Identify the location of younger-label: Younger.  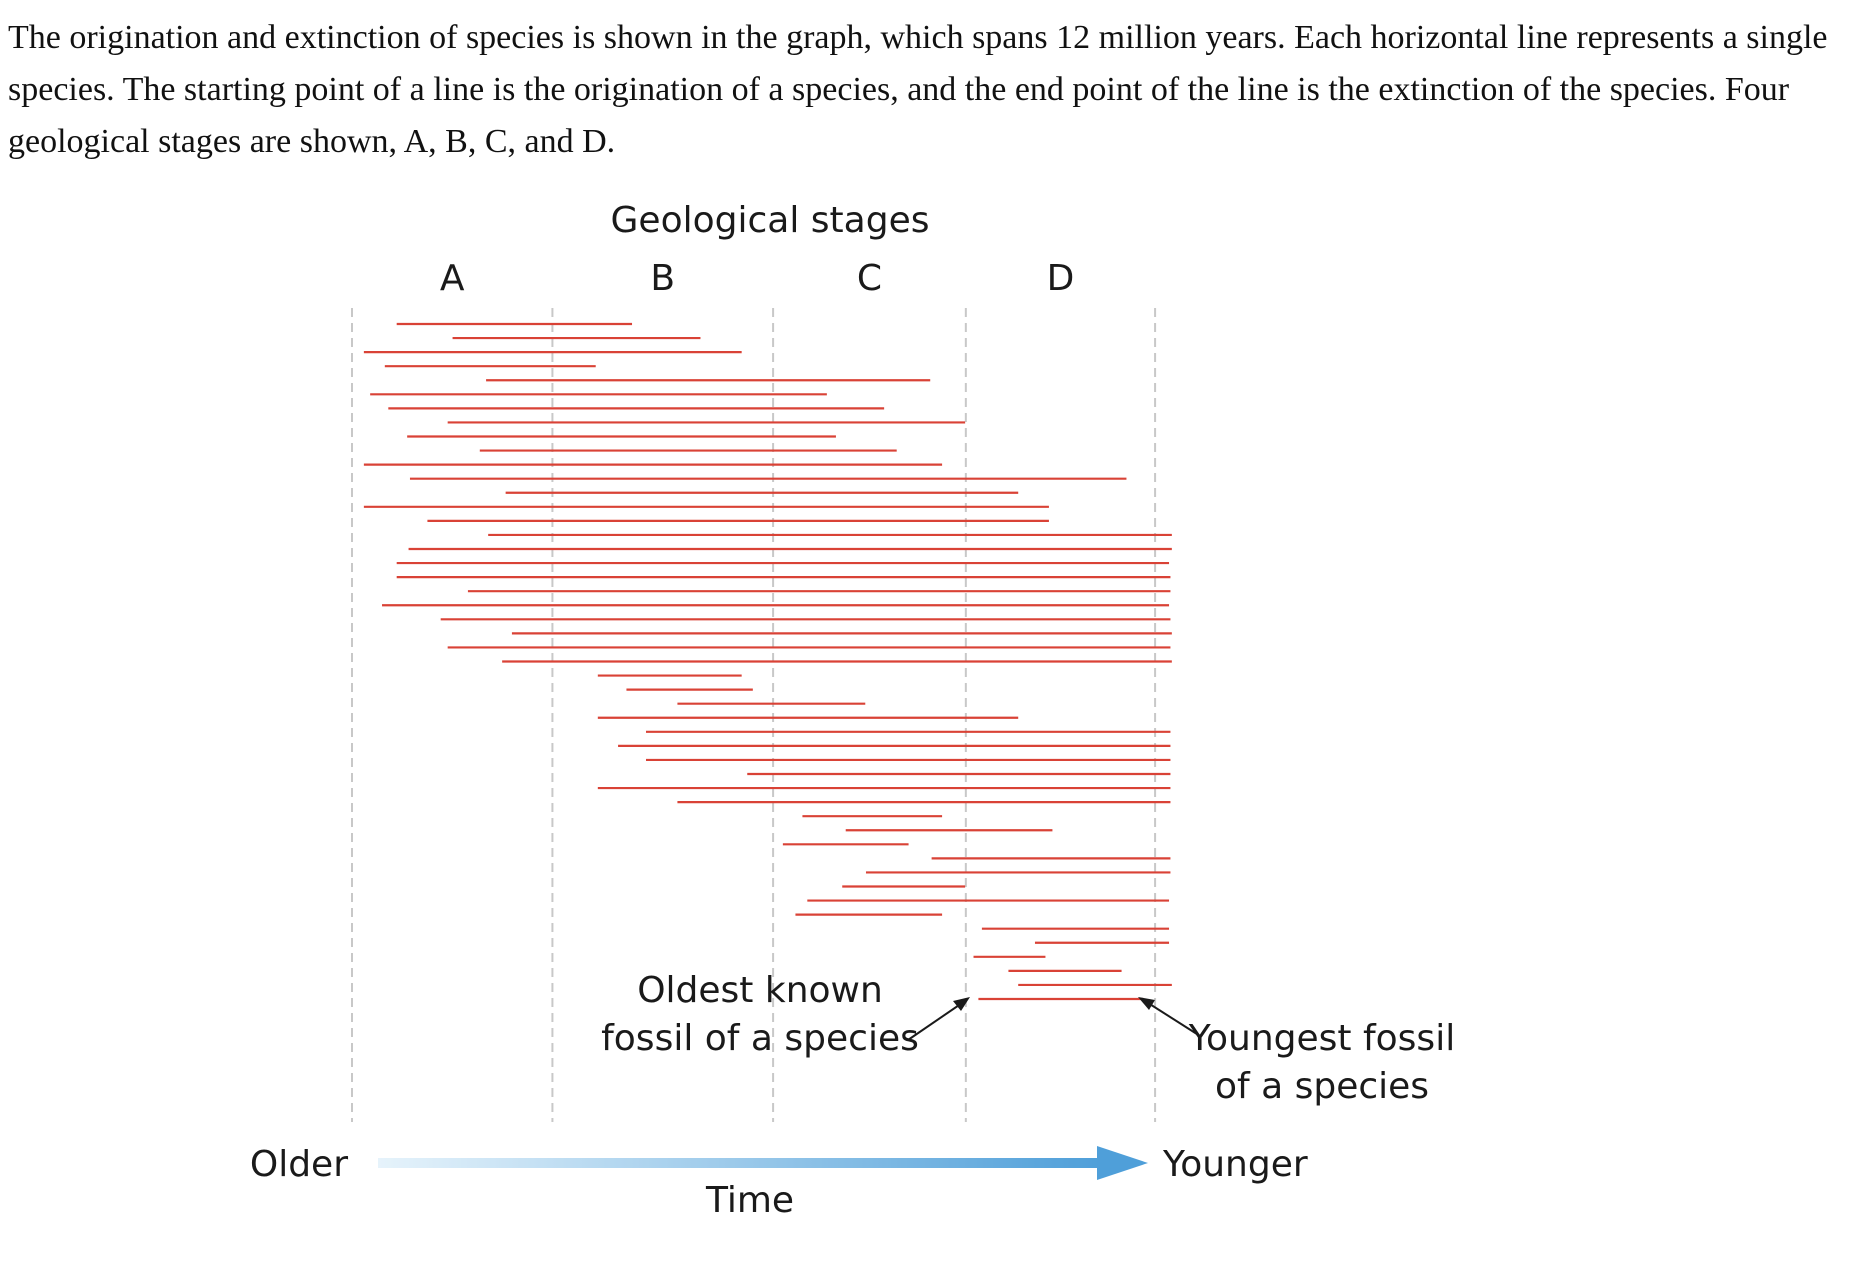
(1235, 1164).